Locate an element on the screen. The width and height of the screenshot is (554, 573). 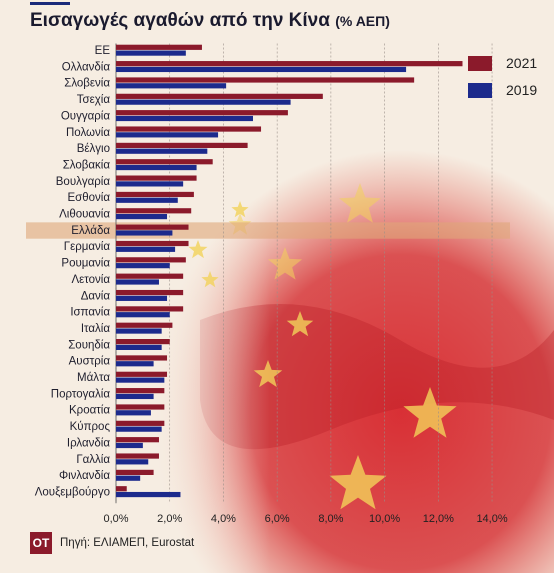
x-tick-label: 6,0% is located at coordinates (277, 519).